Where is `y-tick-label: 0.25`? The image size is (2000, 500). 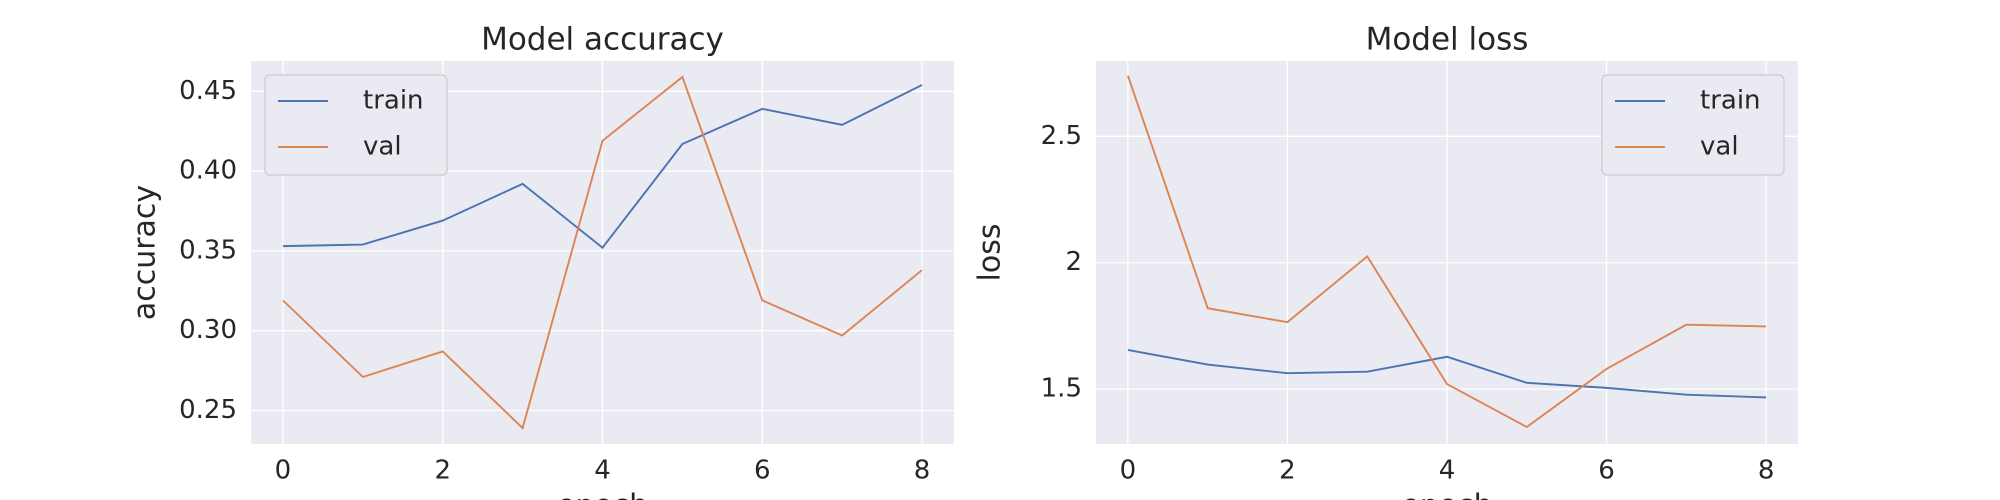
y-tick-label: 0.25 is located at coordinates (208, 410).